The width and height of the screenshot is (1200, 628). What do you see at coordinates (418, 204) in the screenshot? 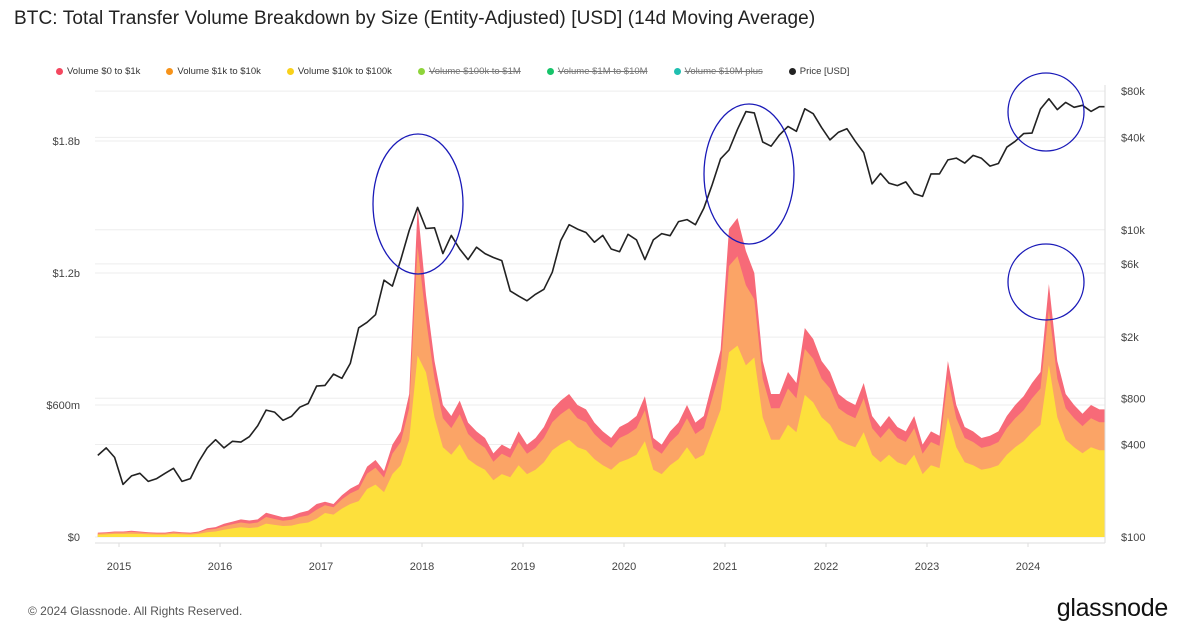
I see `annotation-circle-2017-peak` at bounding box center [418, 204].